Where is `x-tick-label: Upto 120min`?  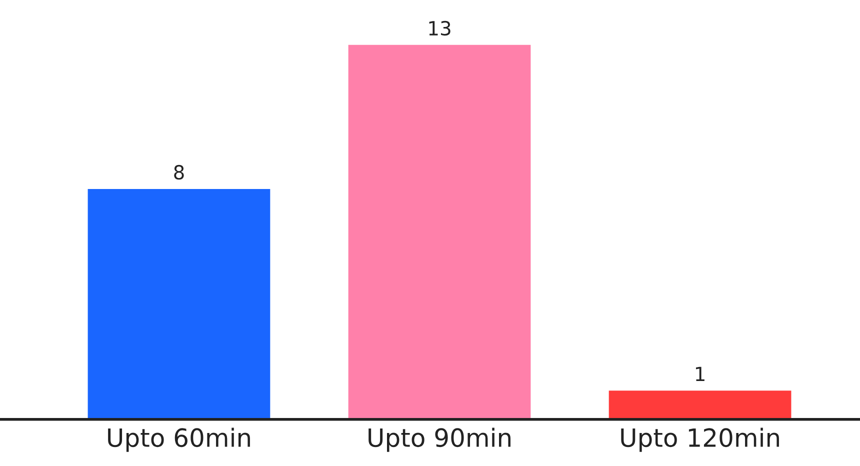 x-tick-label: Upto 120min is located at coordinates (700, 440).